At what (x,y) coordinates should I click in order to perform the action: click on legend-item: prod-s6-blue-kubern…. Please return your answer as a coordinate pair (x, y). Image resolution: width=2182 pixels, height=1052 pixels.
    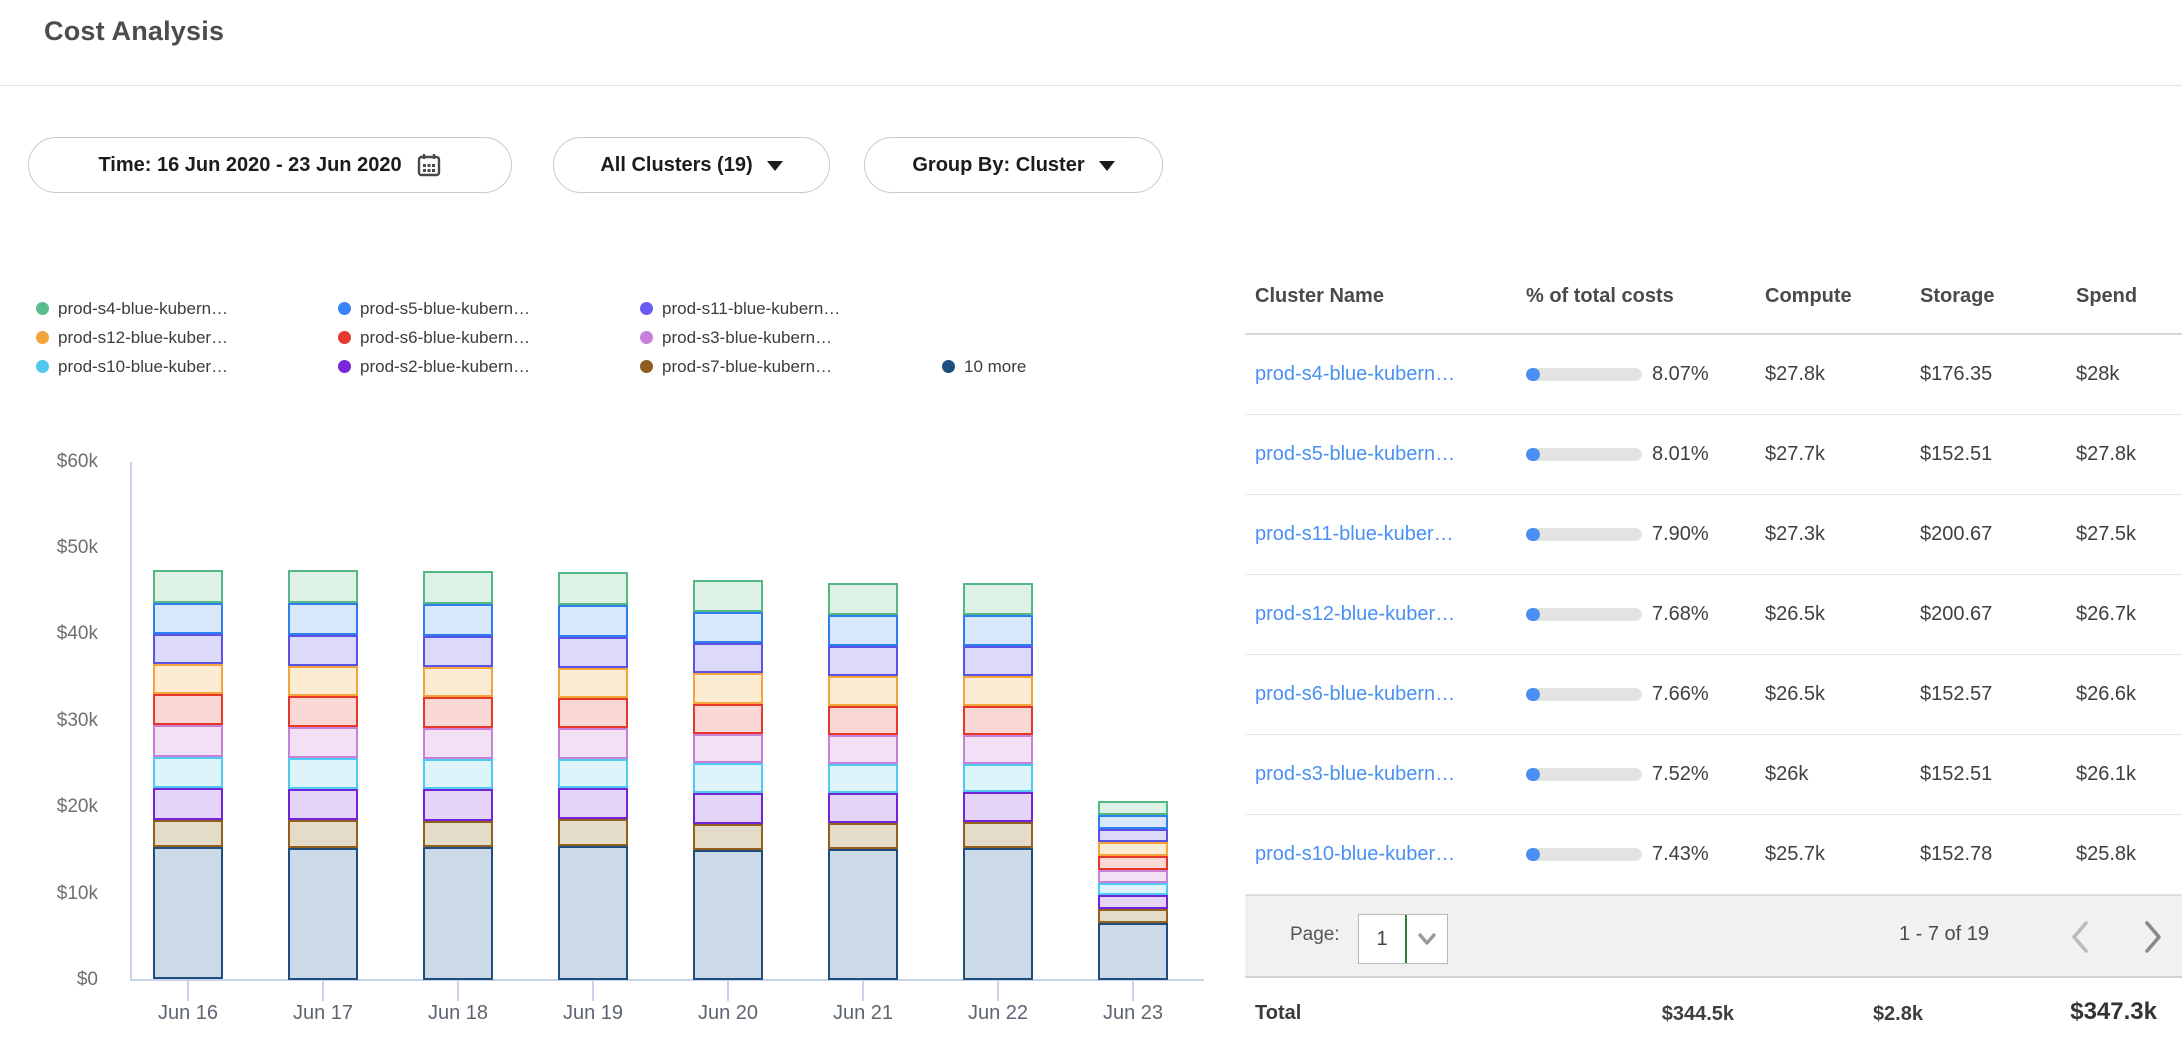
    Looking at the image, I should click on (489, 338).